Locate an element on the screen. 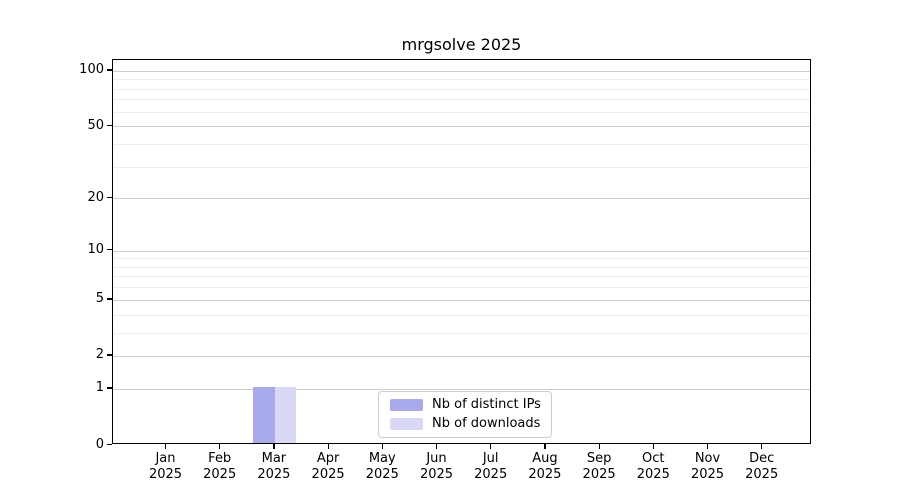 The height and width of the screenshot is (500, 900). x-axis-tick-label: Jul 2025 is located at coordinates (491, 466).